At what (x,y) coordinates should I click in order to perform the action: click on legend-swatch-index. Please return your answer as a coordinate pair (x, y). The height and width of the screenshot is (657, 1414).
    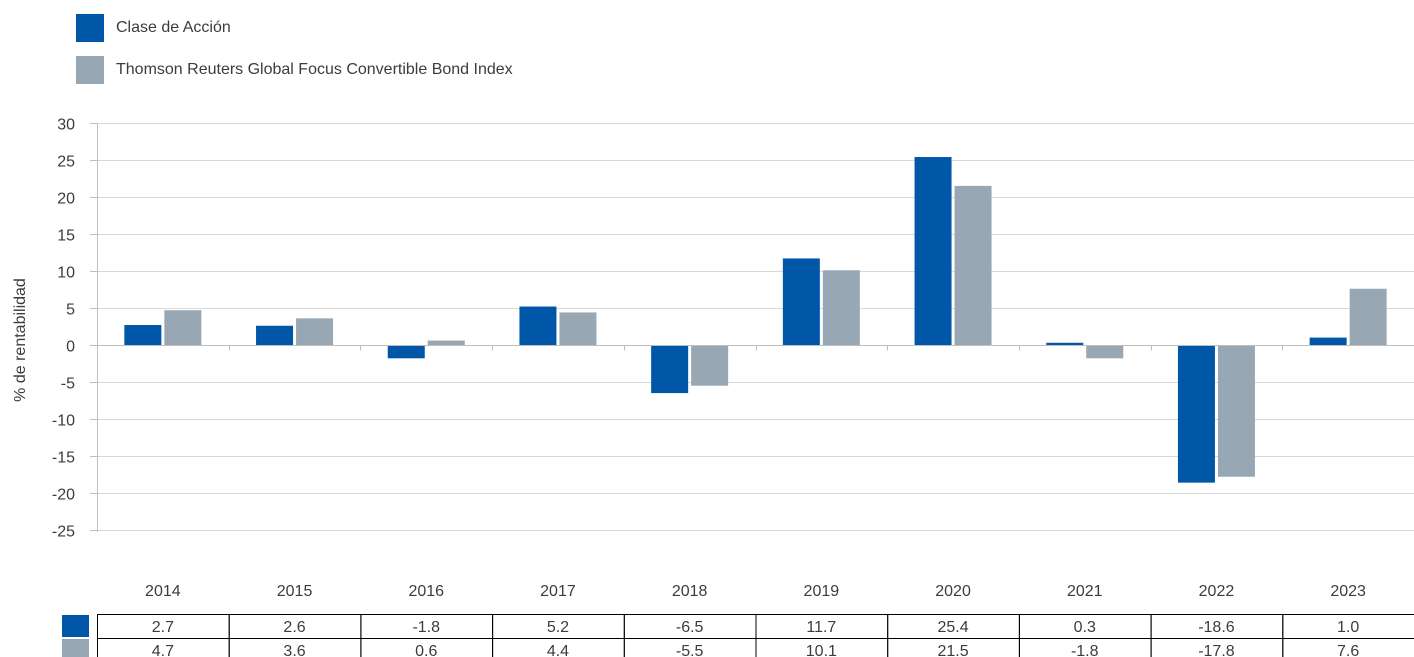
    Looking at the image, I should click on (90, 70).